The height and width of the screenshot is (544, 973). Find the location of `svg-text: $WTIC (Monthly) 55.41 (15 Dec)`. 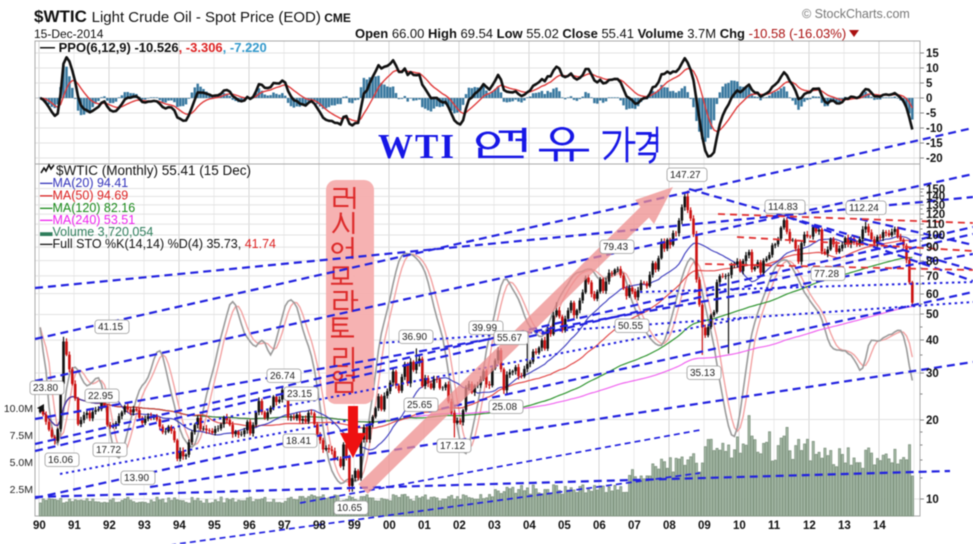

svg-text: $WTIC (Monthly) 55.41 (15 Dec) is located at coordinates (153, 170).